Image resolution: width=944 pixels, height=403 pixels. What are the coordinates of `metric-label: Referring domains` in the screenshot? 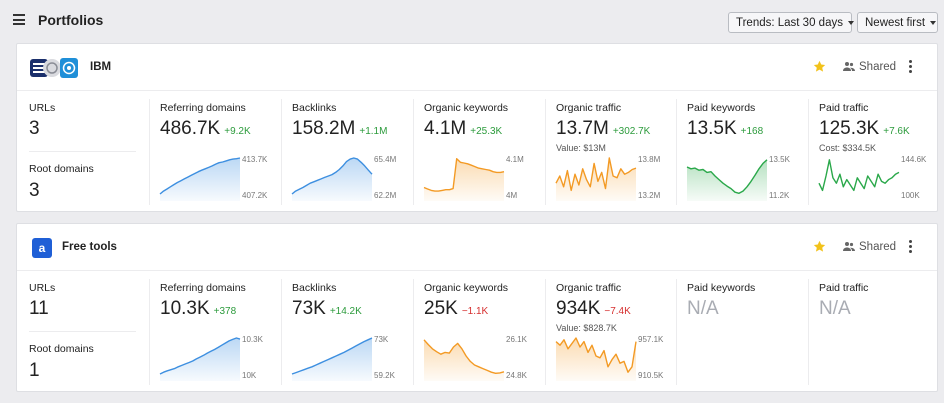 It's located at (203, 288).